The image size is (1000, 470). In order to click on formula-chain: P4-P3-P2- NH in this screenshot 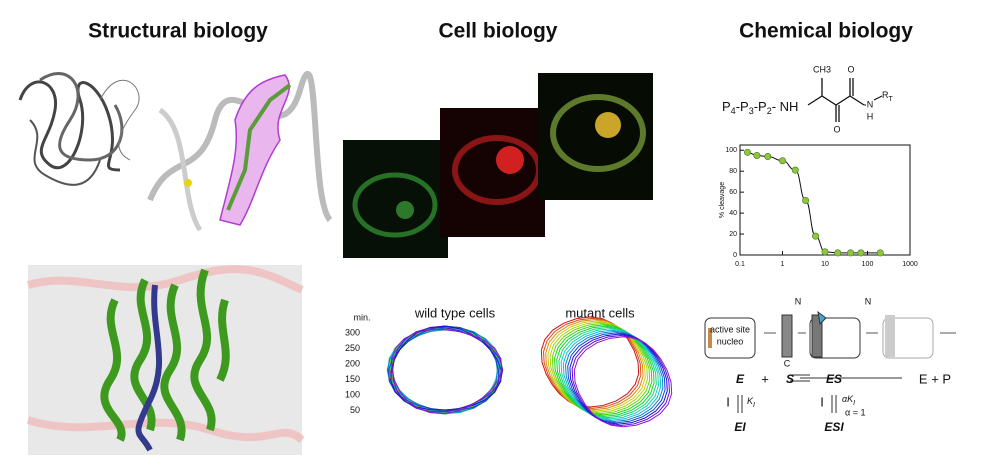, I will do `click(760, 107)`.